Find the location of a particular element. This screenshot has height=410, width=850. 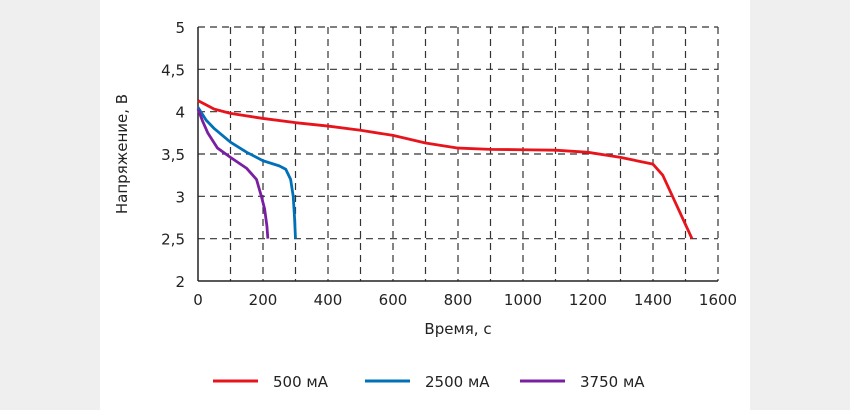

legend-label: 2500 мА is located at coordinates (457, 382).